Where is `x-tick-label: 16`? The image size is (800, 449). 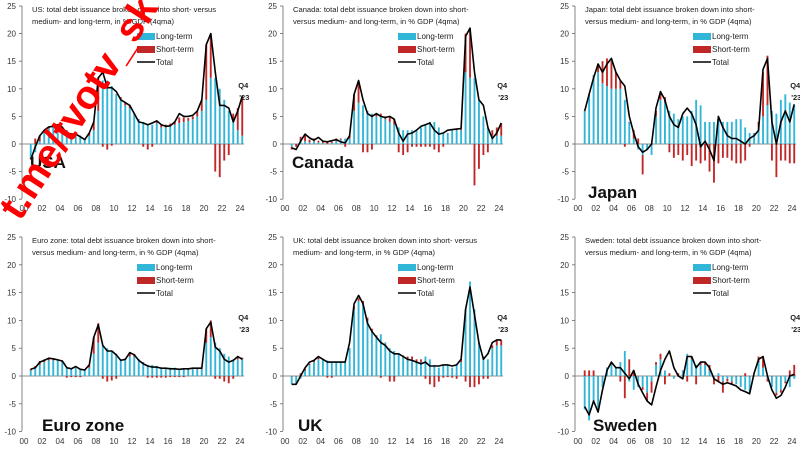 x-tick-label: 16 is located at coordinates (720, 441).